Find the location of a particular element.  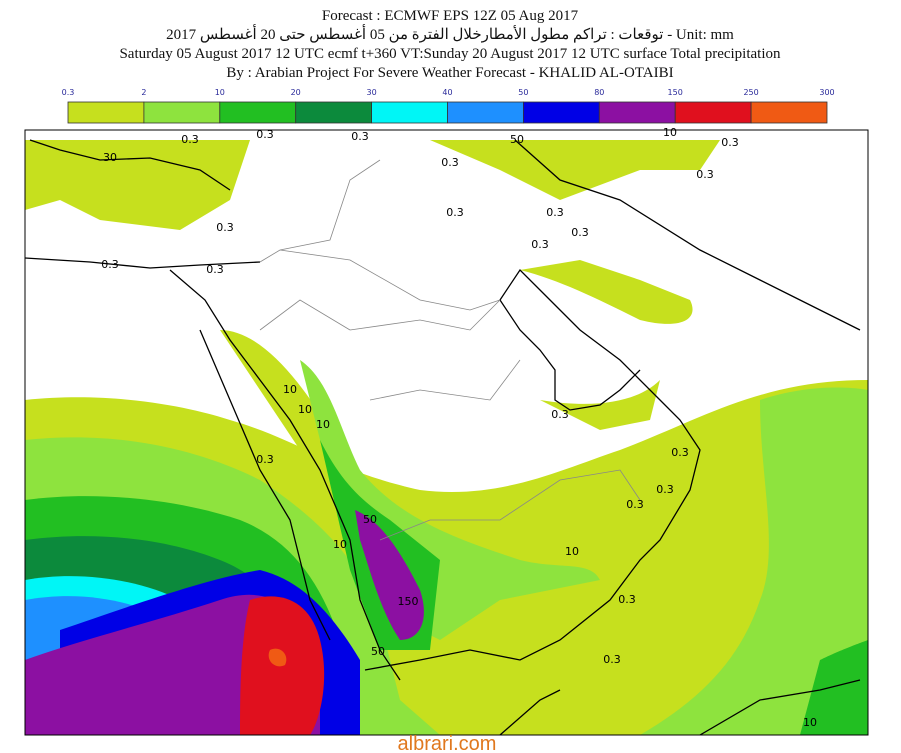

colorbar-label: 0.3 is located at coordinates (68, 92).